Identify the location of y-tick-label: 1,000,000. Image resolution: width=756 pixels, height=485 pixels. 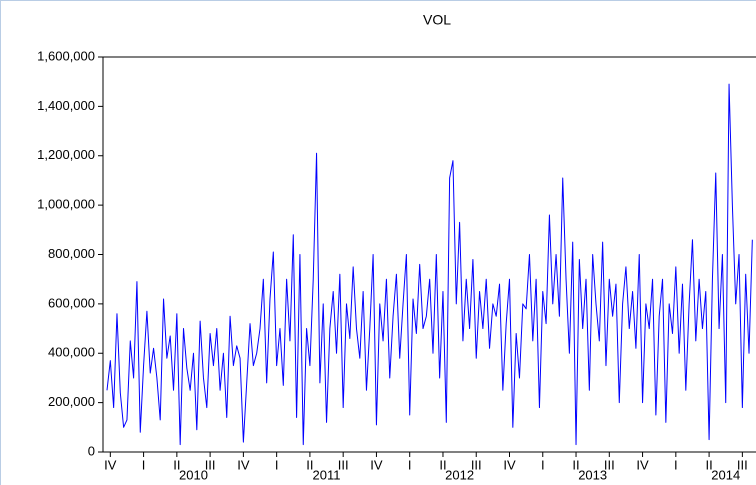
(66, 204).